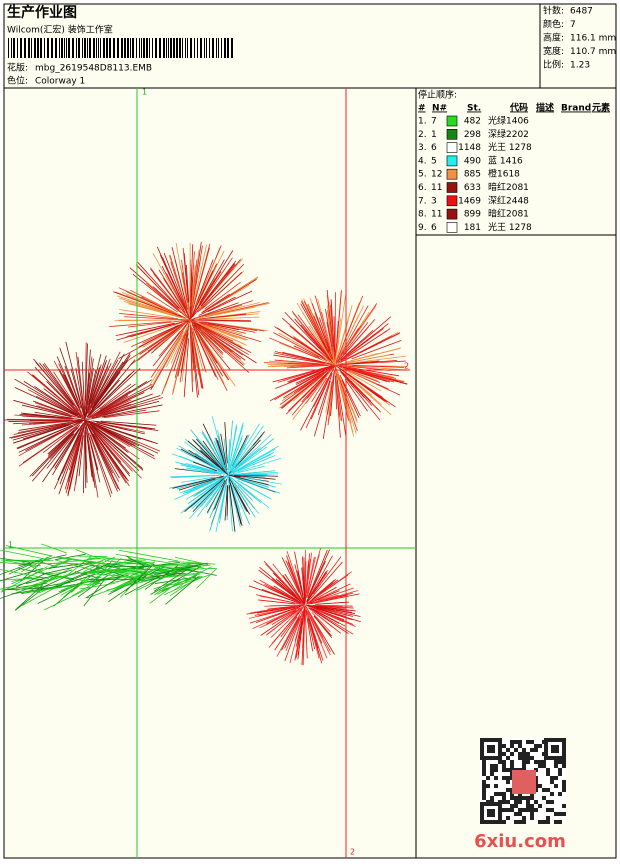  I want to click on row-stitches: 490, so click(472, 161).